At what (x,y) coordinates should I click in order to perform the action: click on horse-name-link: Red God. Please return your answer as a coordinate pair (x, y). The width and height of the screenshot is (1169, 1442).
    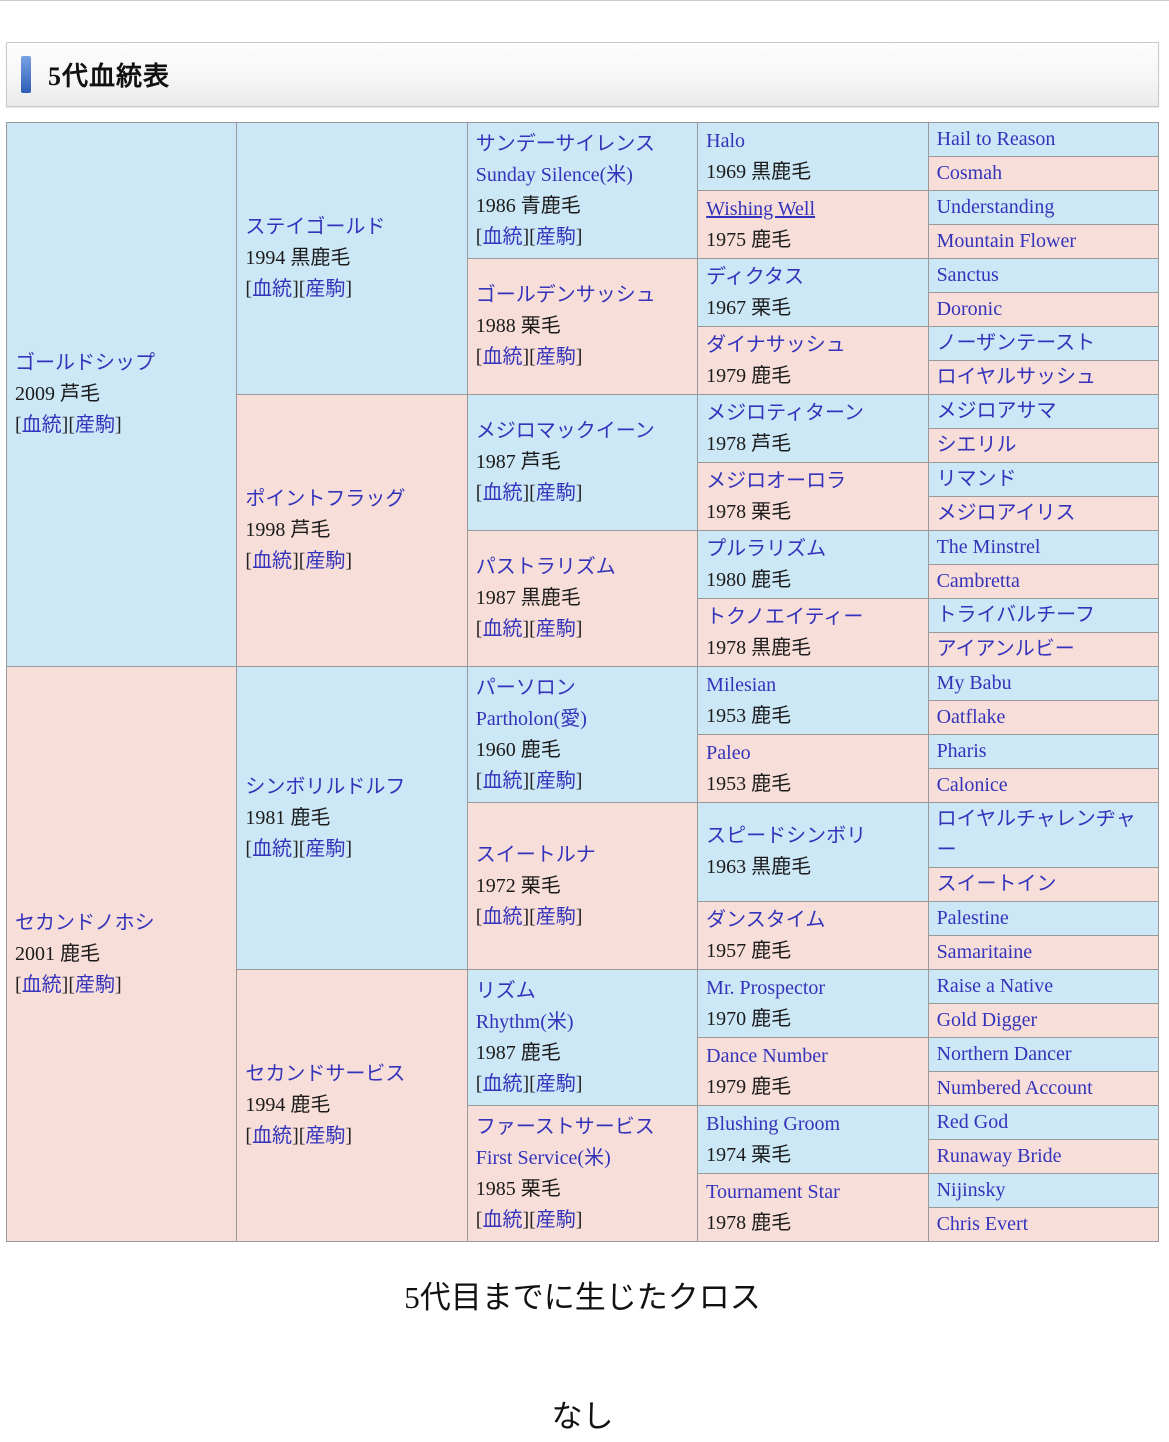
    Looking at the image, I should click on (972, 1122).